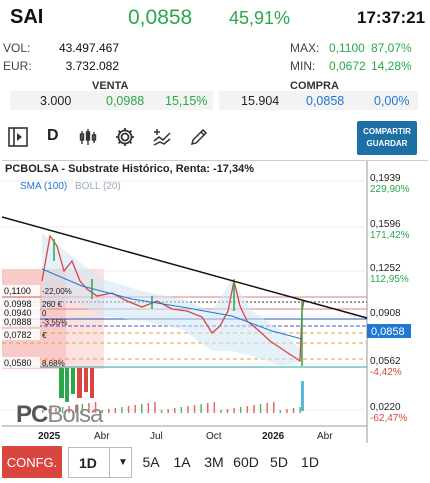 Image resolution: width=430 pixels, height=483 pixels. What do you see at coordinates (314, 86) in the screenshot?
I see `compra-title: COMPRA` at bounding box center [314, 86].